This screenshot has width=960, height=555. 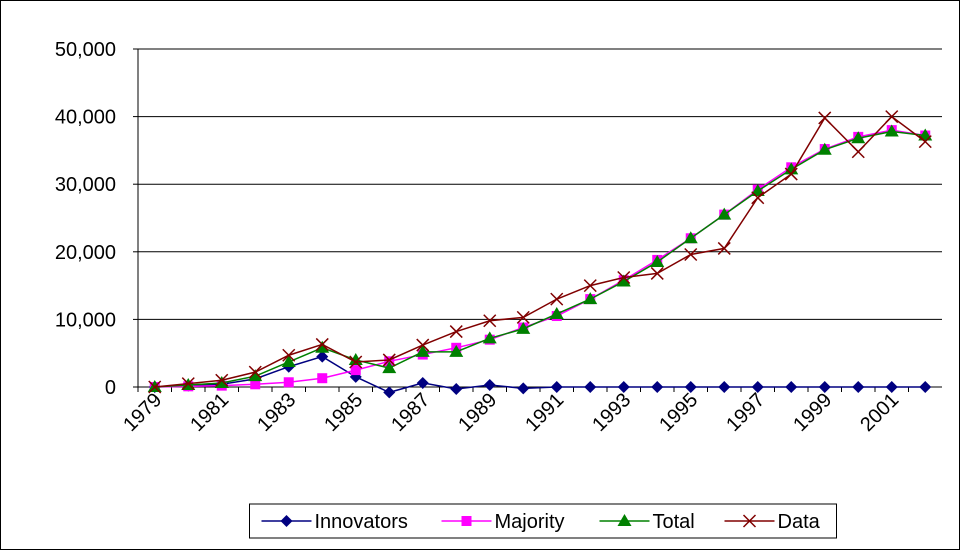 I want to click on y-tick-label: 0, so click(x=110, y=388).